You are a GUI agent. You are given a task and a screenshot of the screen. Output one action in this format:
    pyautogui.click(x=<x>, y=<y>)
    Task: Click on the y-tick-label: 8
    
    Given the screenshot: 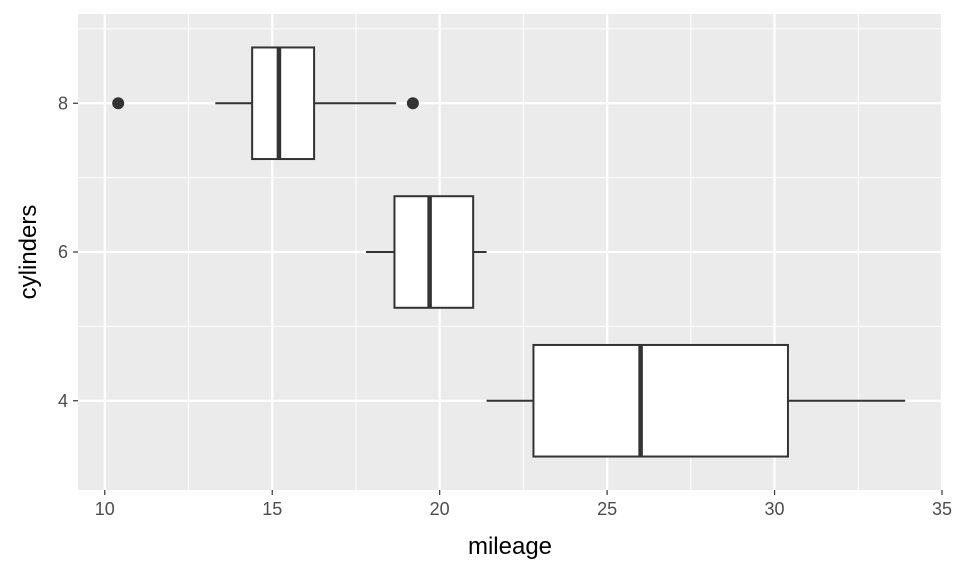 What is the action you would take?
    pyautogui.click(x=63, y=103)
    